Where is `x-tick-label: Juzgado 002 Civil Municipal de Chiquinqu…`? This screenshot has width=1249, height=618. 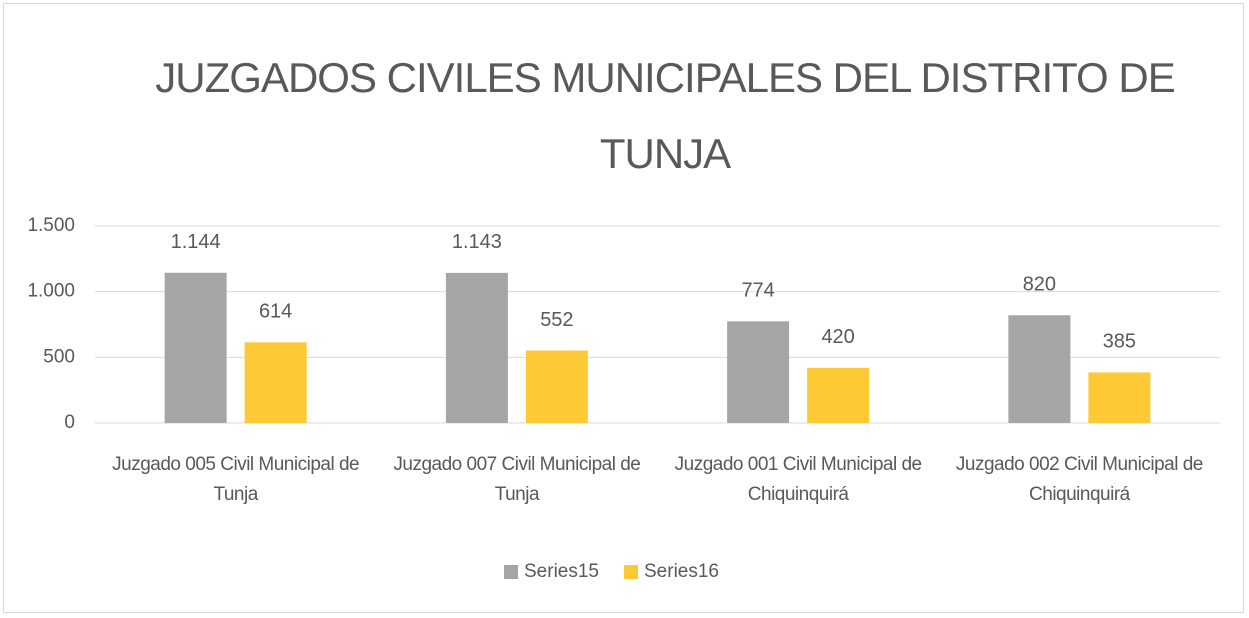 x-tick-label: Juzgado 002 Civil Municipal de Chiquinqu… is located at coordinates (1079, 479).